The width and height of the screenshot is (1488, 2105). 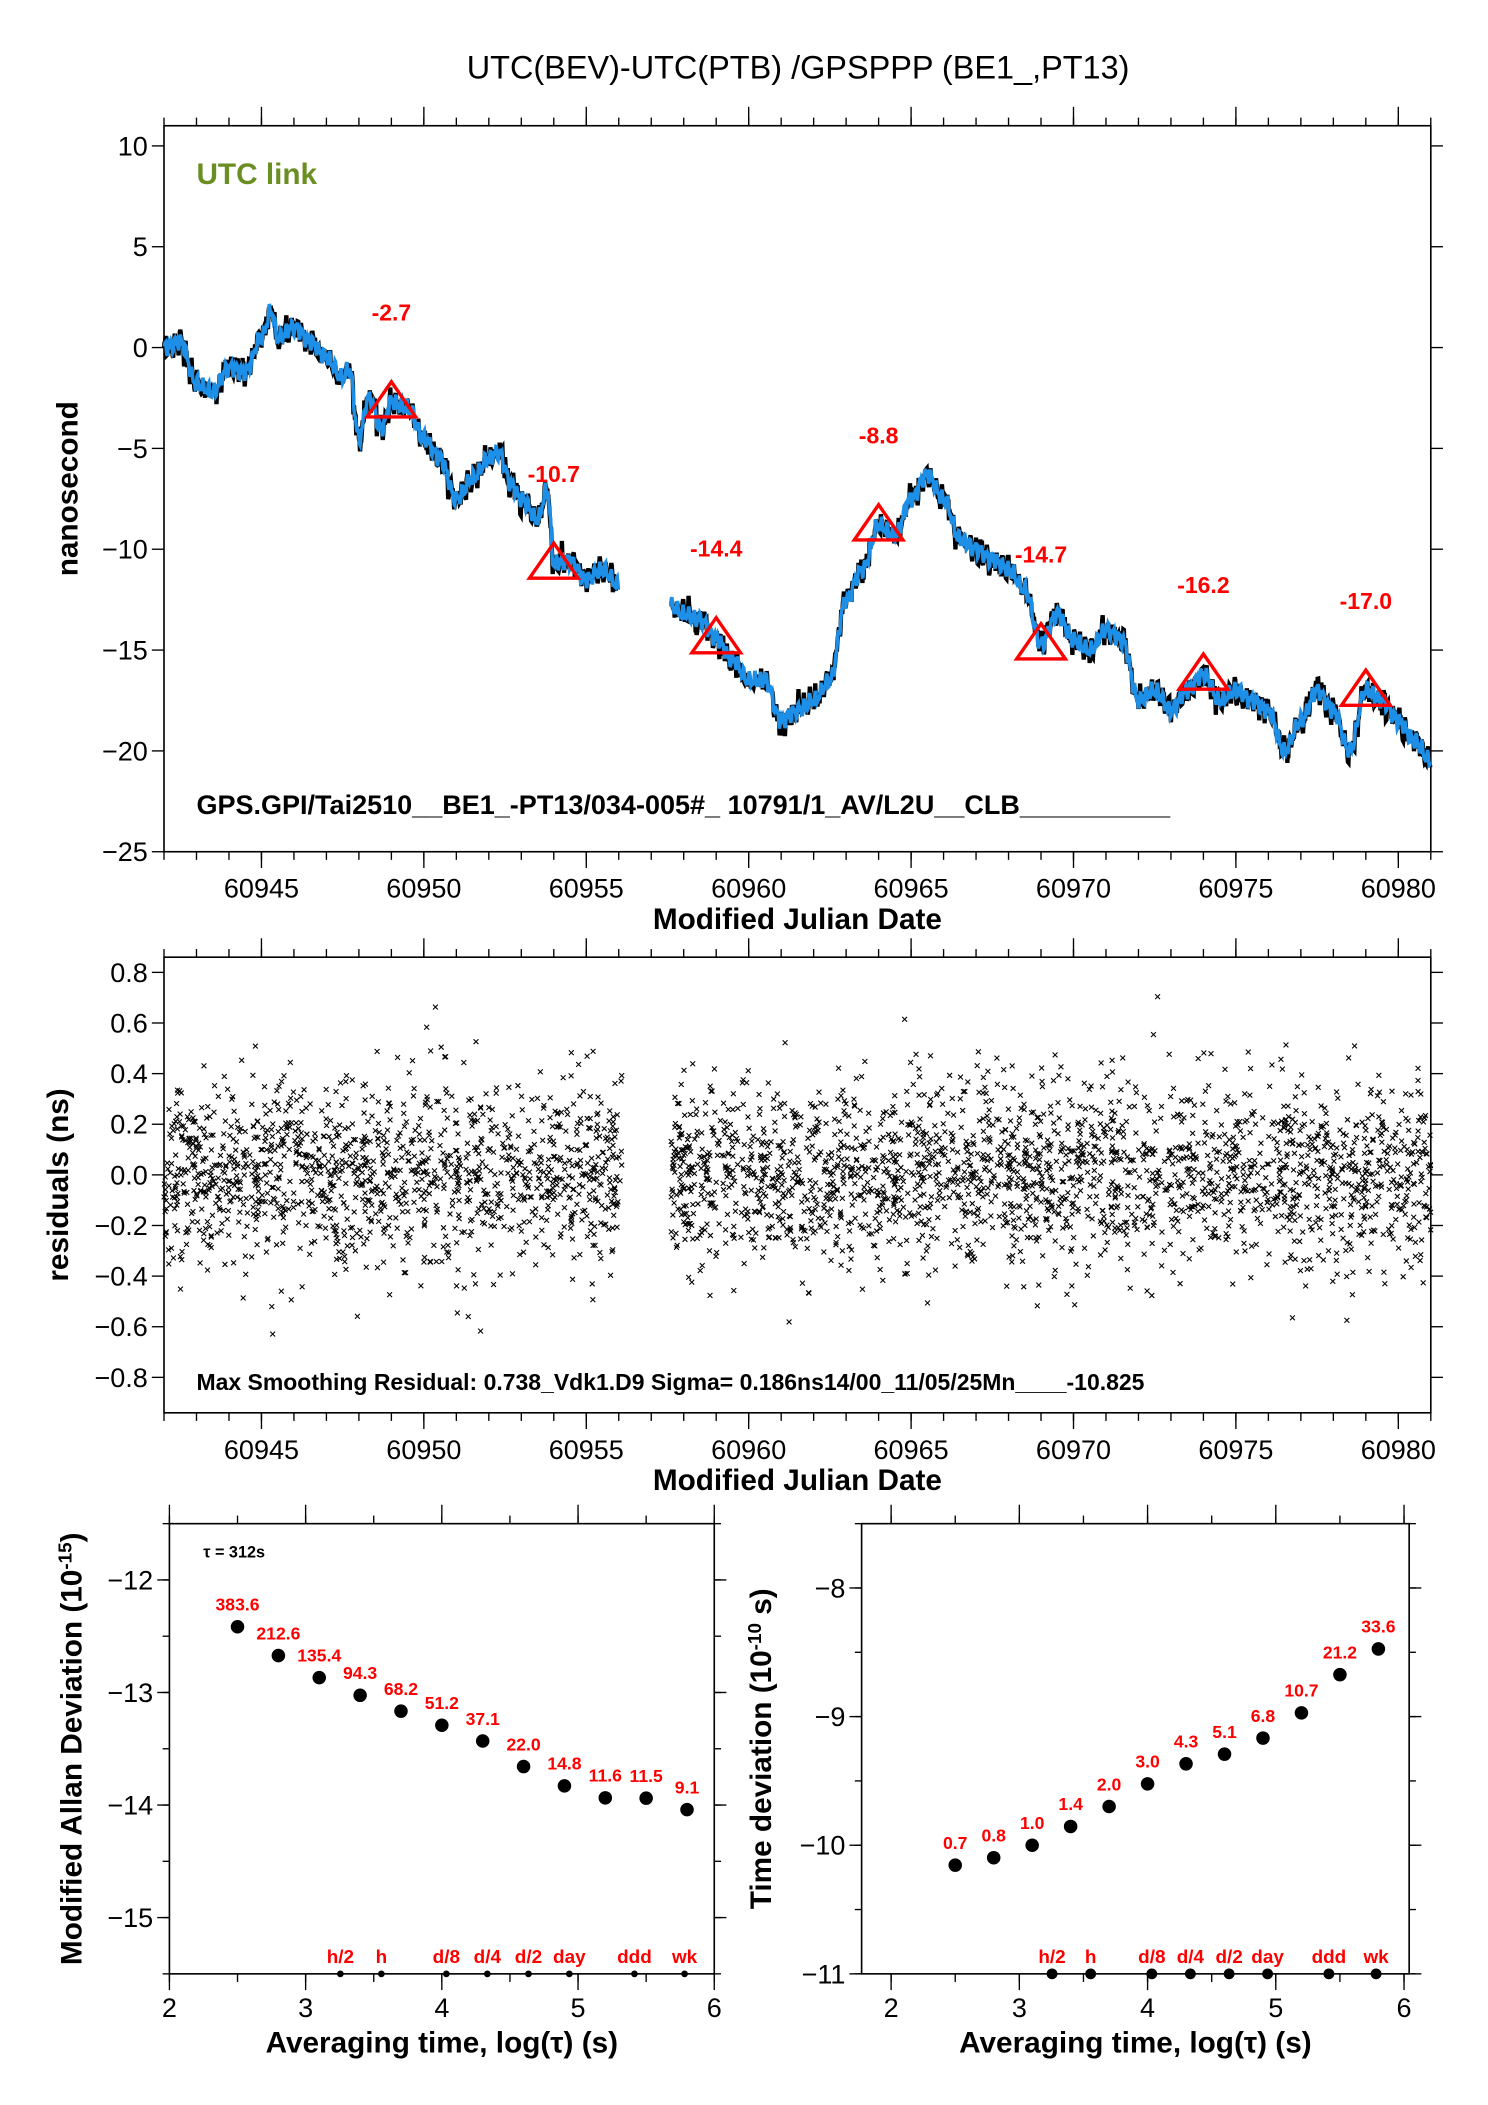 What do you see at coordinates (391, 447) in the screenshot?
I see `smoothed-trace` at bounding box center [391, 447].